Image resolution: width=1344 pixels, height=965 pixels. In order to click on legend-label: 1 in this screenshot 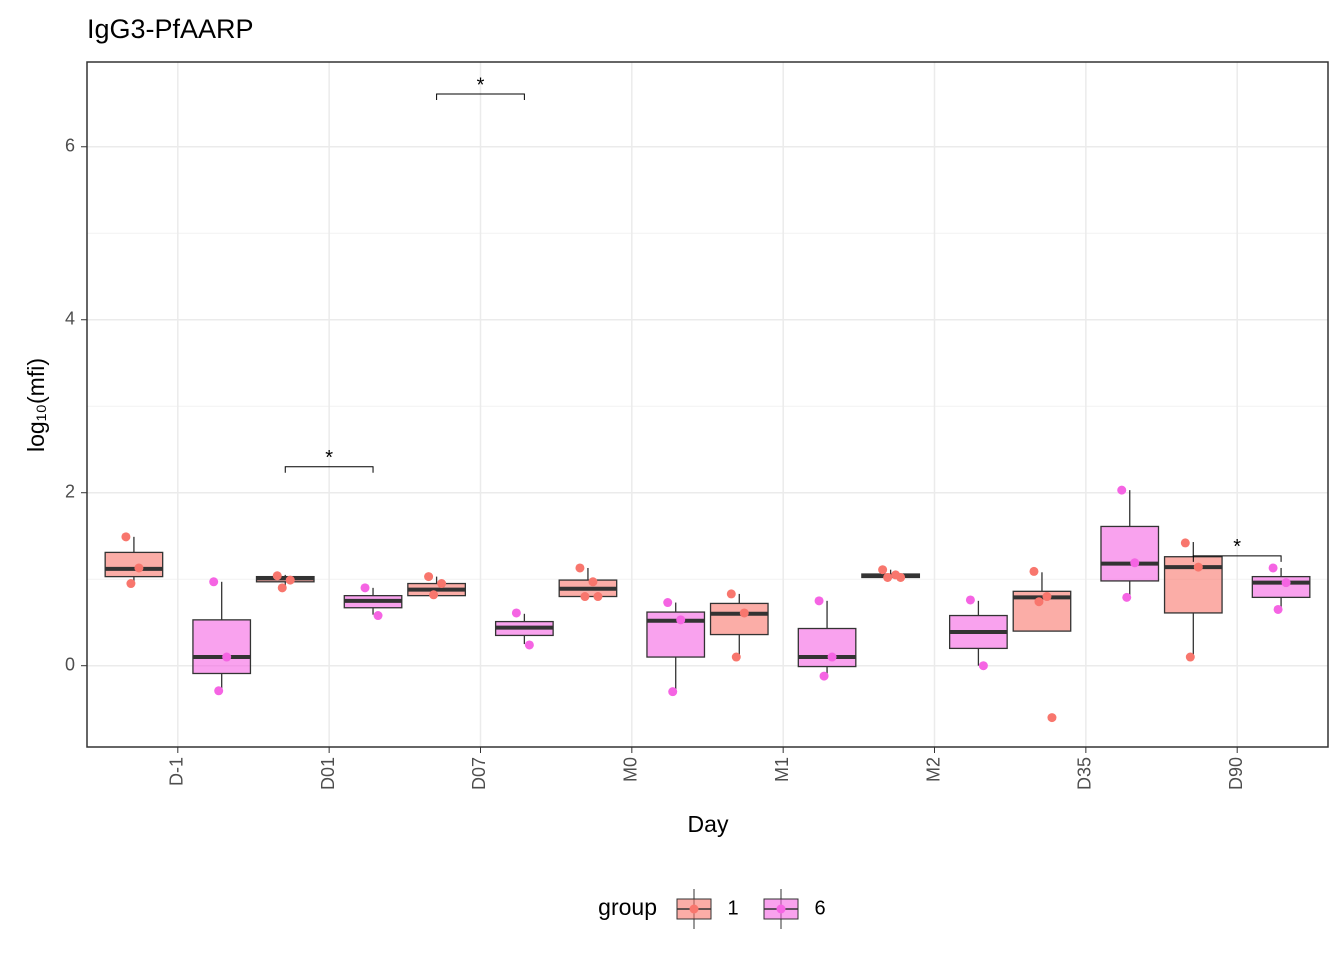, I will do `click(732, 908)`.